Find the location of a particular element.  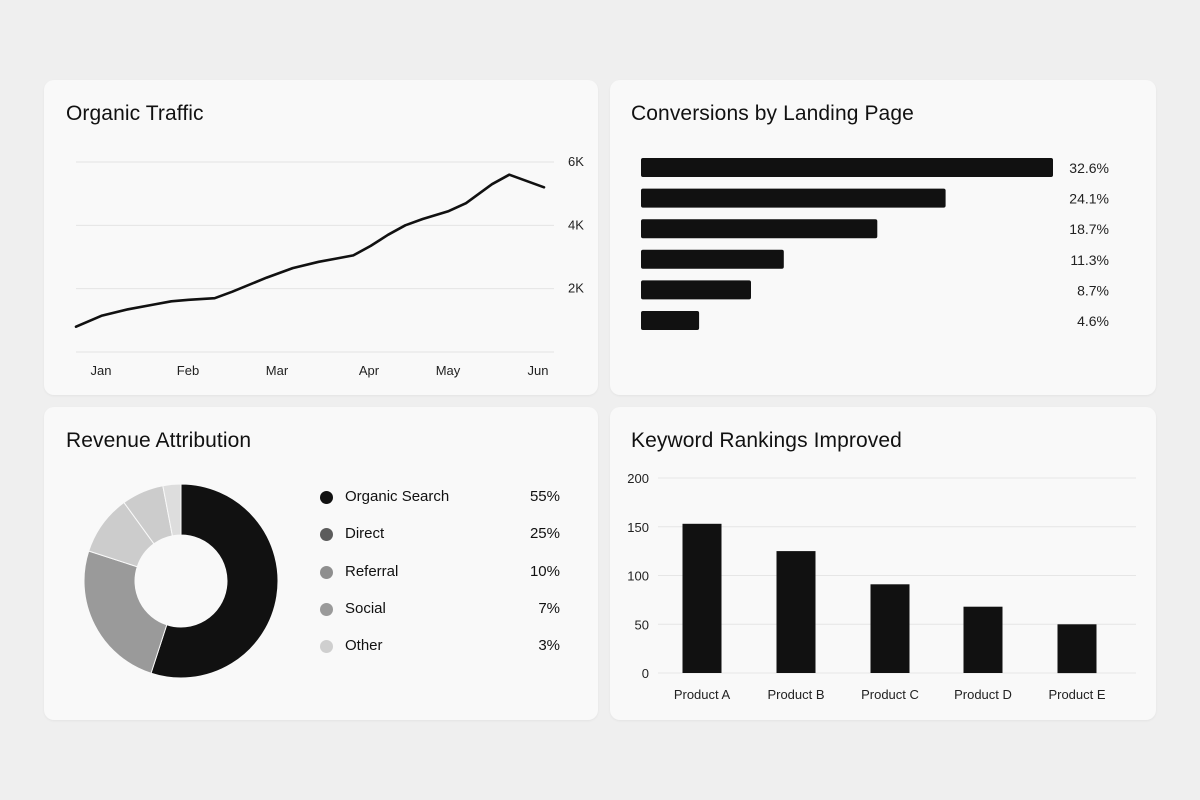

legend-label: Other is located at coordinates (364, 646).